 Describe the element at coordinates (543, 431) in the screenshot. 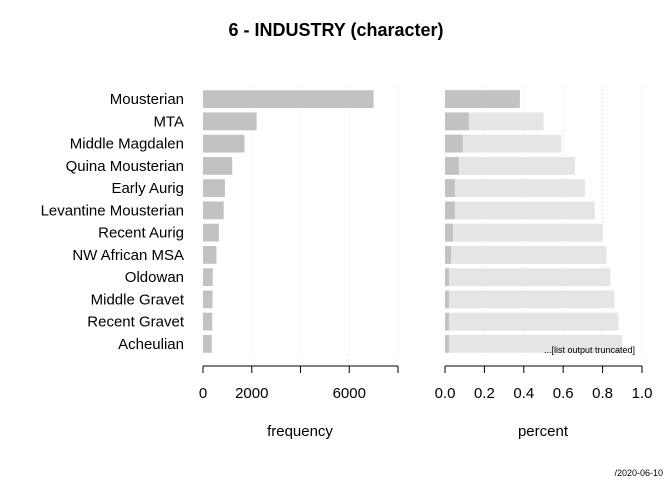

I see `percent-axis-title: percent` at that location.